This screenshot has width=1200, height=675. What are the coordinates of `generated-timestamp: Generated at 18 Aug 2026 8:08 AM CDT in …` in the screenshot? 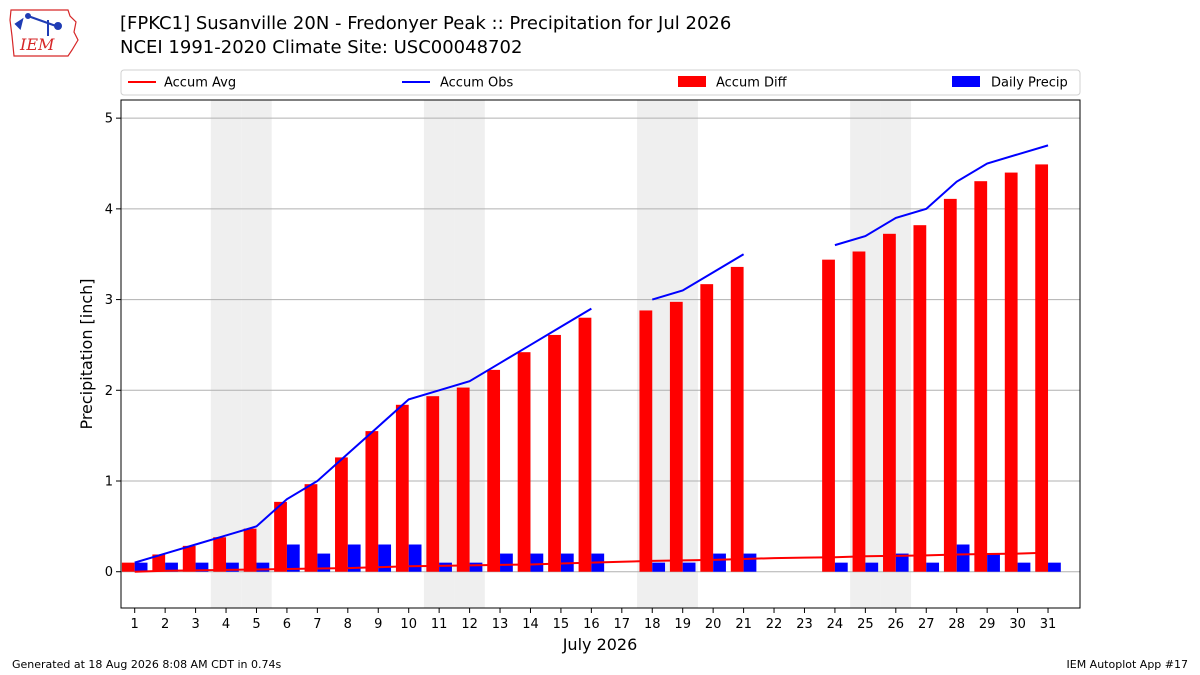 It's located at (147, 664).